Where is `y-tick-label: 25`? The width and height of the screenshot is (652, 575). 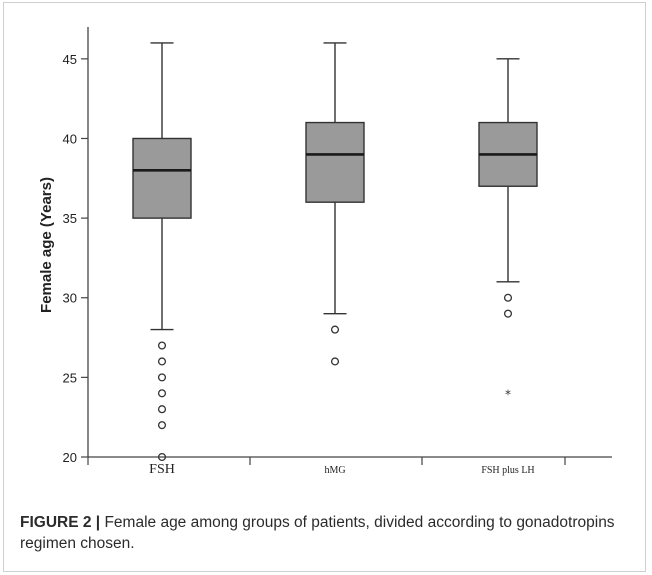 y-tick-label: 25 is located at coordinates (70, 377).